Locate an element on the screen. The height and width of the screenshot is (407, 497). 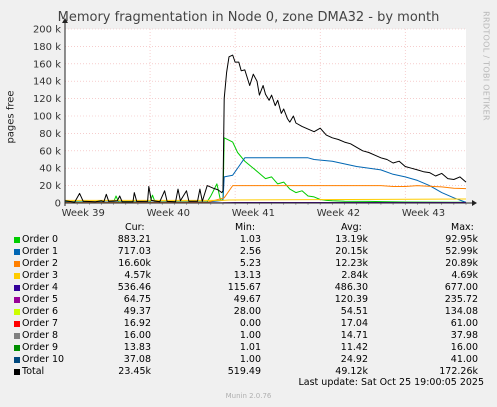
legend-row: Order 5 64.75 49.67 120.39 235.72 is located at coordinates (253, 300).